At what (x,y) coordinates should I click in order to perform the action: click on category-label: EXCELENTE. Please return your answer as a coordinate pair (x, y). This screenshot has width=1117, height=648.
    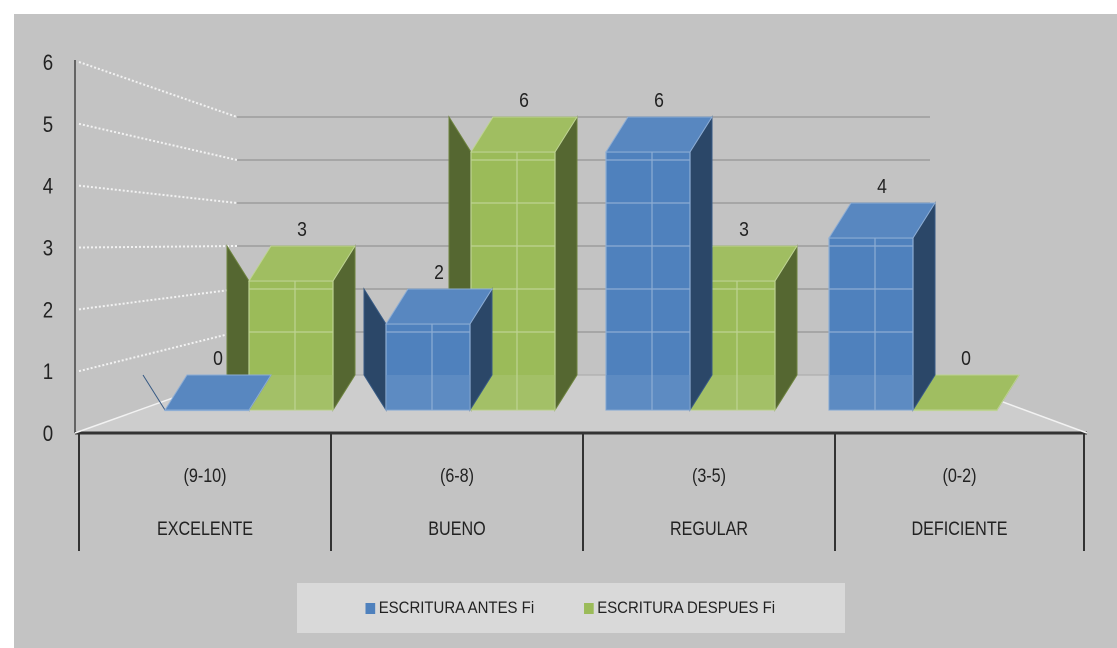
    Looking at the image, I should click on (205, 529).